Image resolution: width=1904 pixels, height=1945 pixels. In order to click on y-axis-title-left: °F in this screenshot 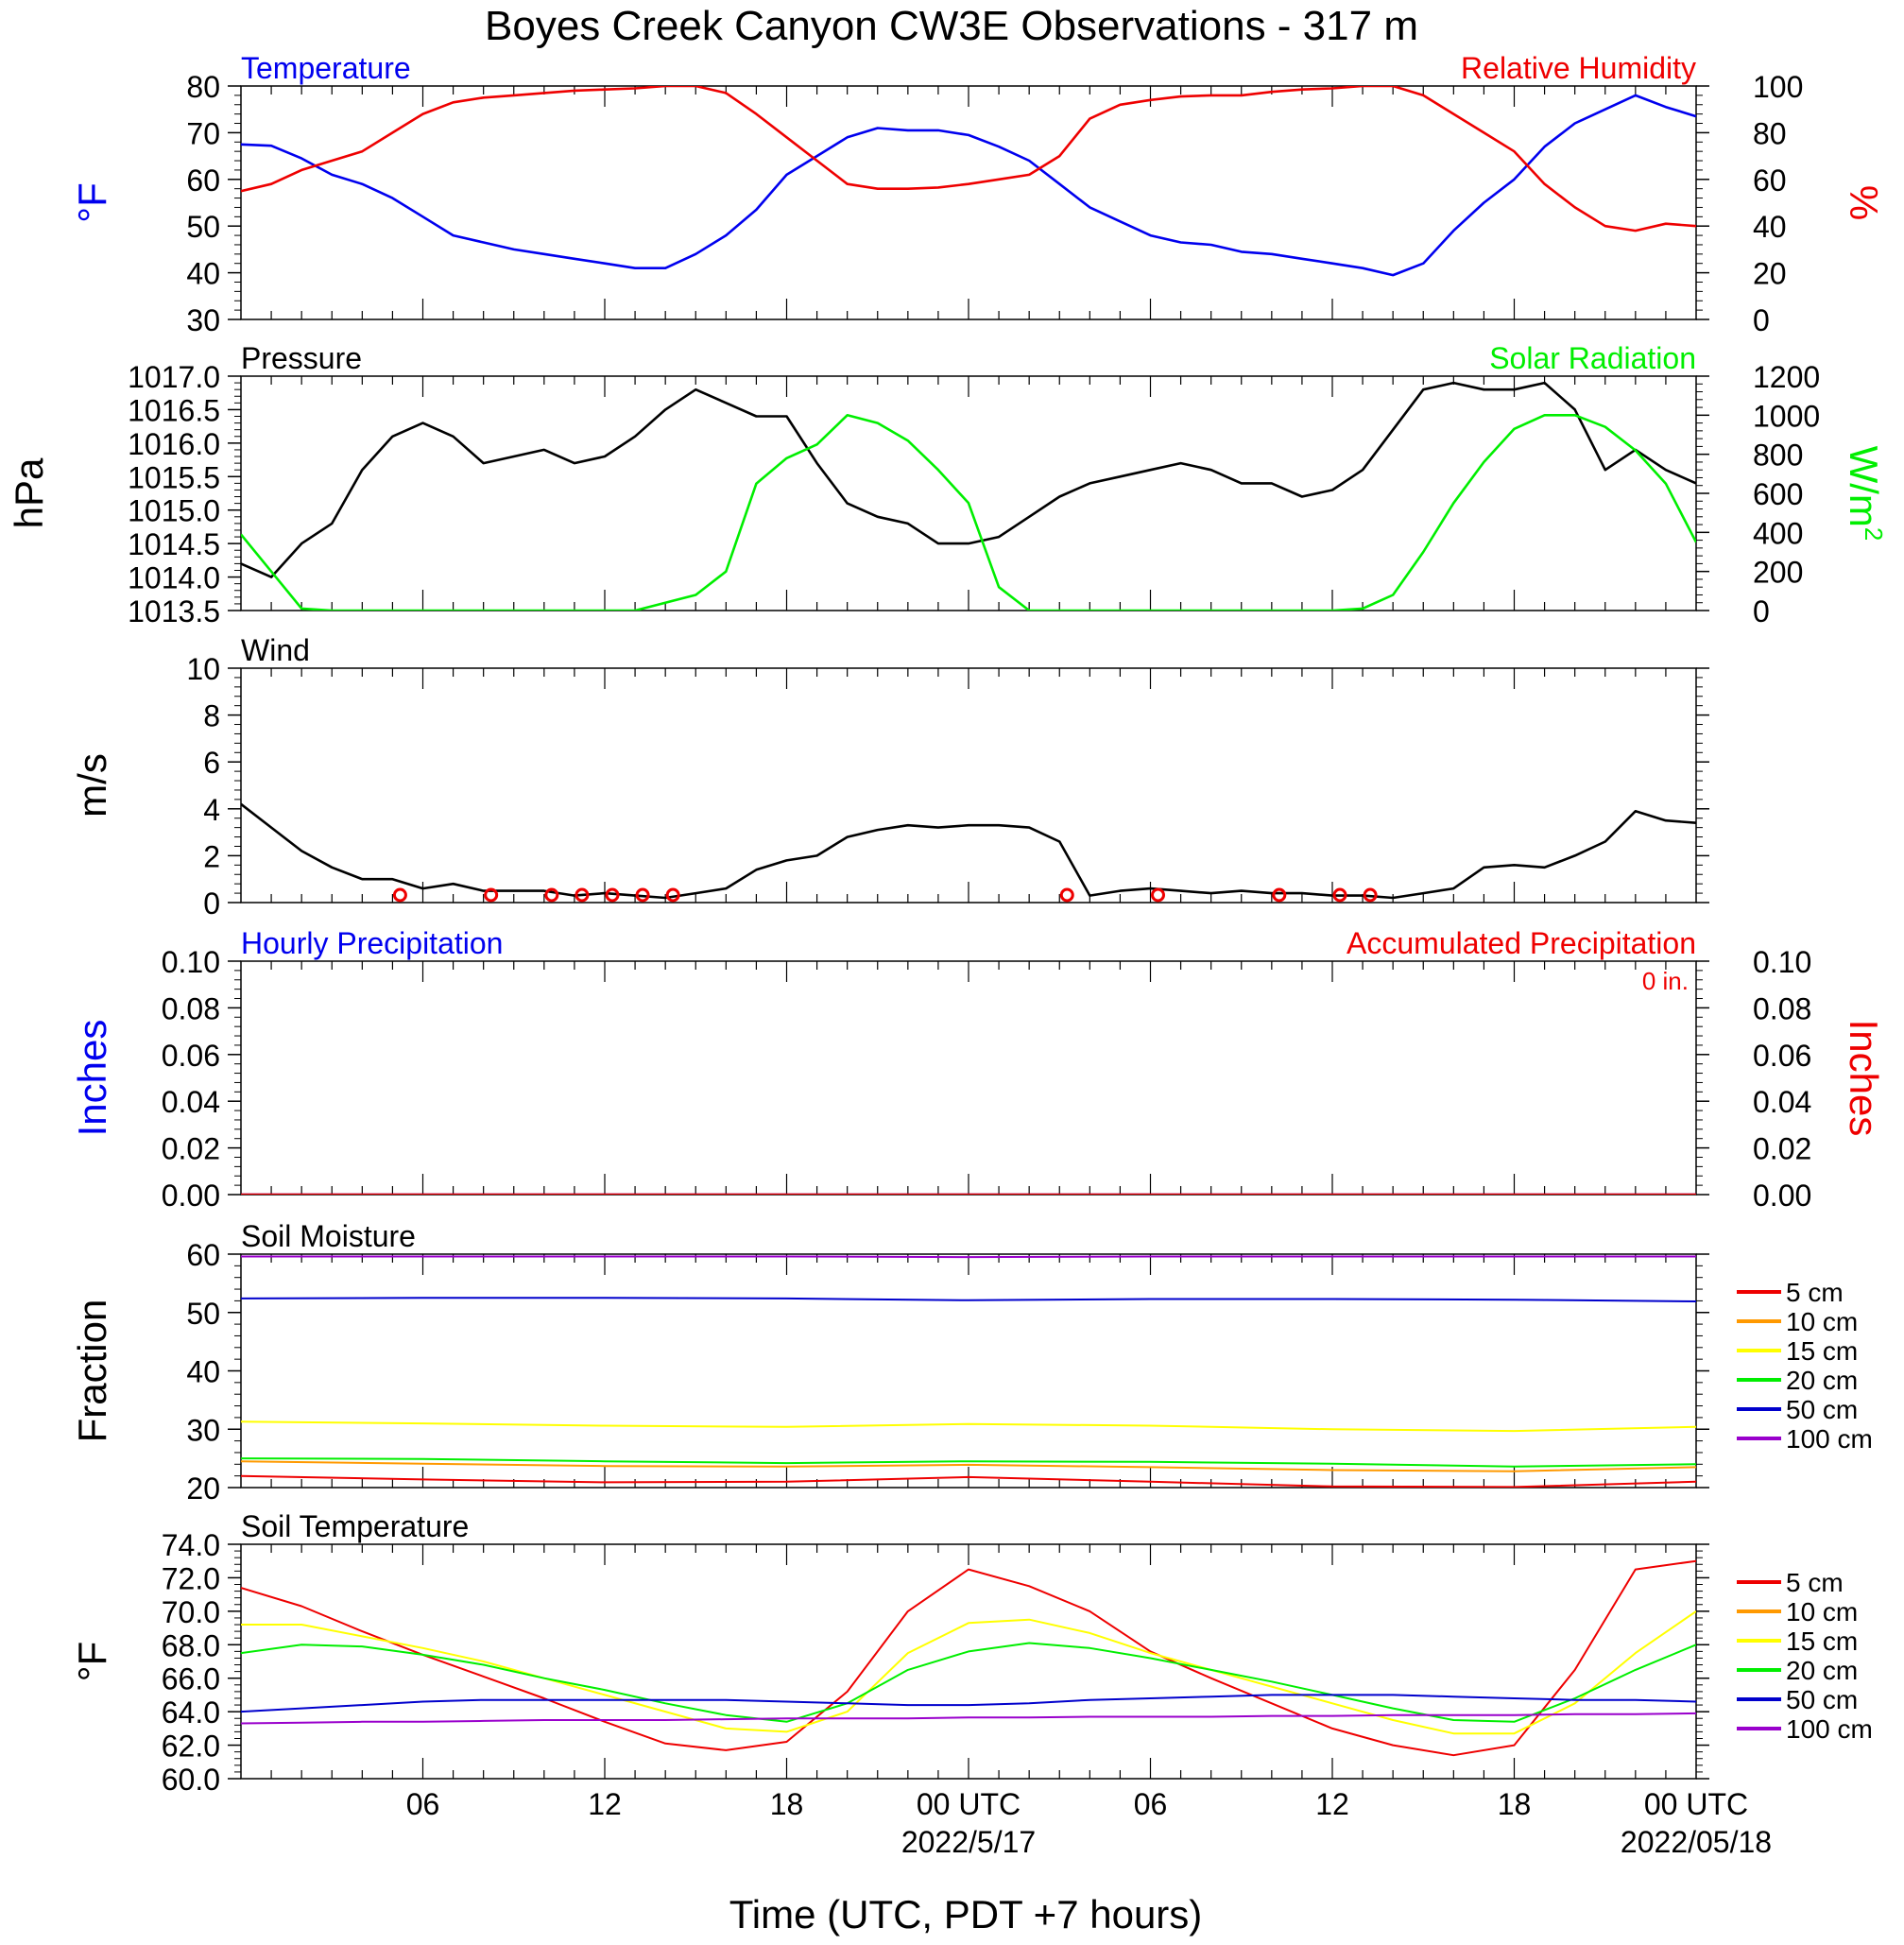, I will do `click(92, 1661)`.